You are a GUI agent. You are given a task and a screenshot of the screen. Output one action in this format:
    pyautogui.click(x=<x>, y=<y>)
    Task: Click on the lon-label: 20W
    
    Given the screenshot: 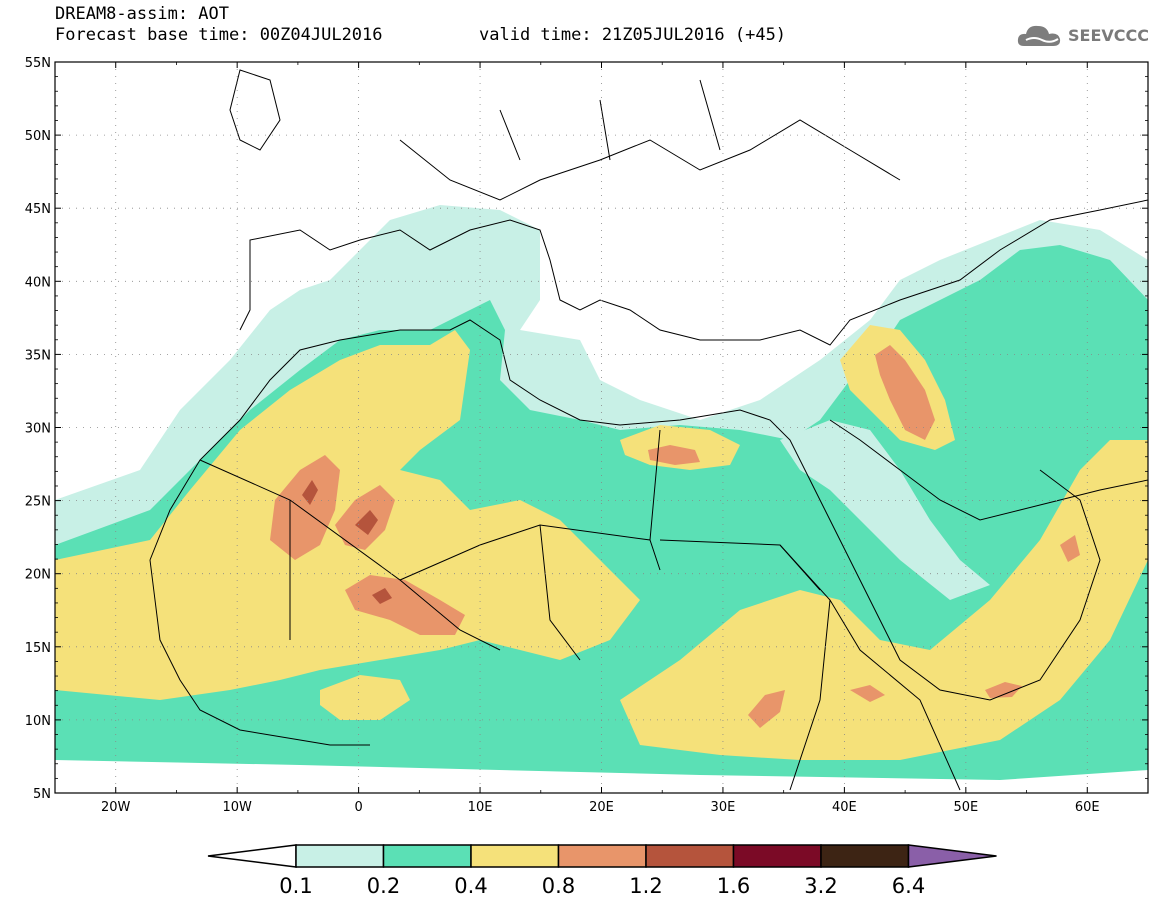 What is the action you would take?
    pyautogui.click(x=116, y=807)
    